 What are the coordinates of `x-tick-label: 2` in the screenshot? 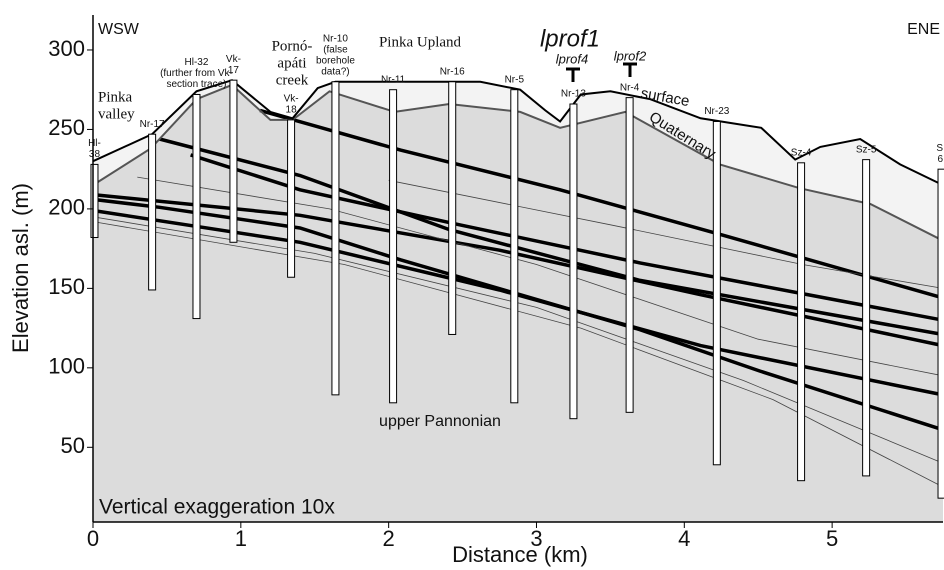 It's located at (389, 538).